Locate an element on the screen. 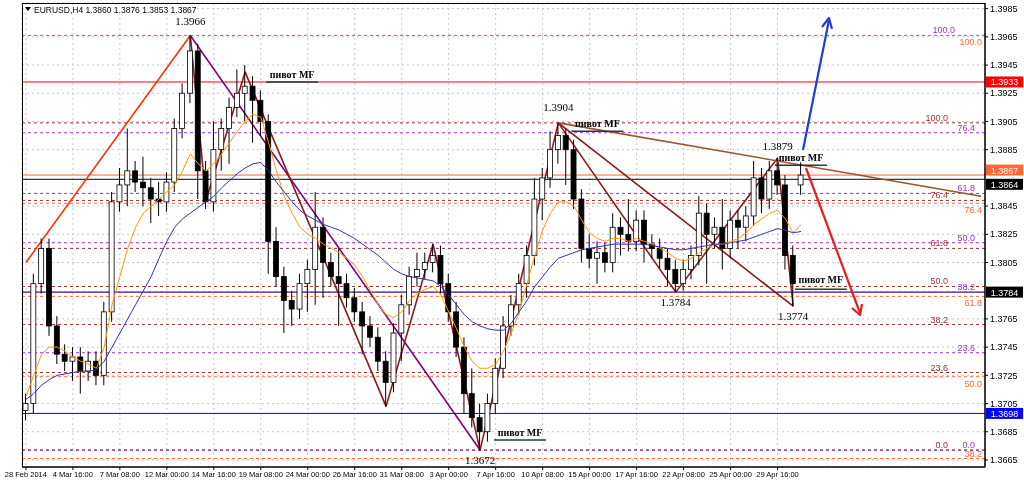 The image size is (1024, 482). y-tick-label: 1.3825 is located at coordinates (1004, 234).